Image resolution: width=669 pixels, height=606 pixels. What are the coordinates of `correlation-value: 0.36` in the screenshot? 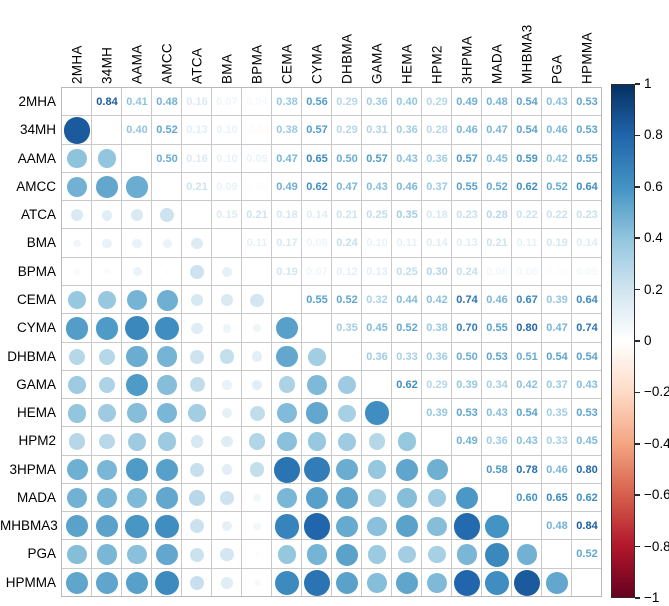 It's located at (437, 158).